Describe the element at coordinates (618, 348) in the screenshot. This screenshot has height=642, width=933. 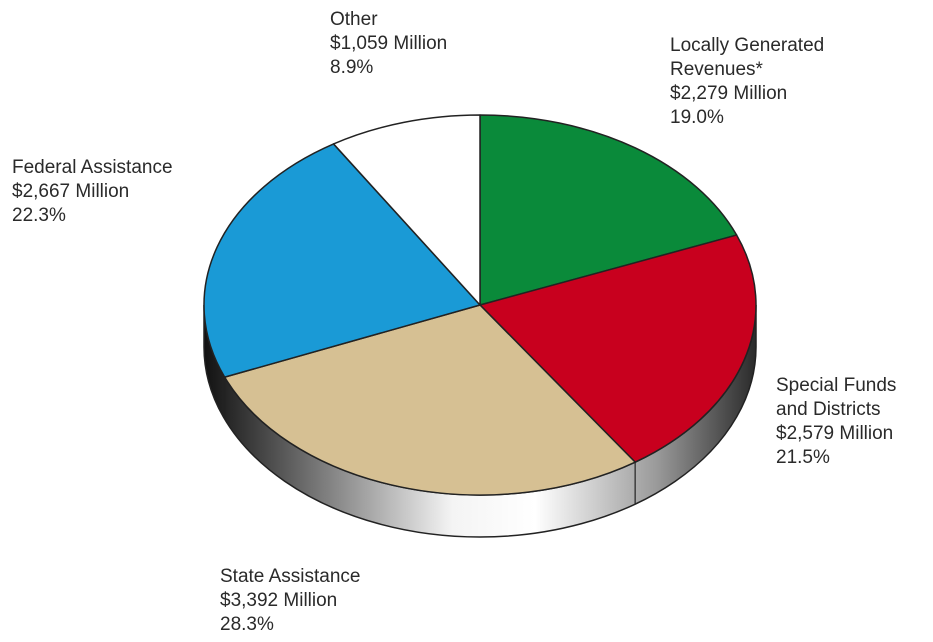
I see `pie-slice-special-funds` at that location.